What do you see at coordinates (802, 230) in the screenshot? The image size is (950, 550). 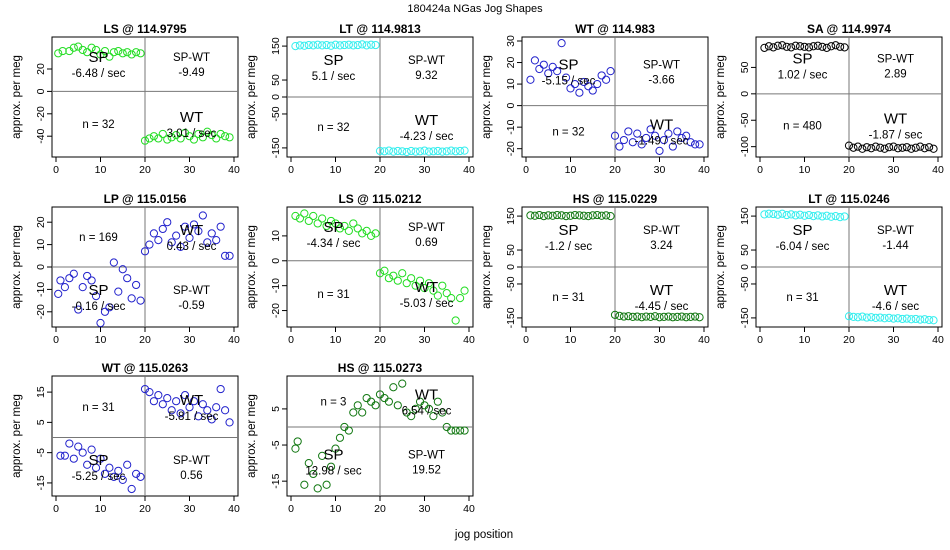 I see `sp-label: SP` at bounding box center [802, 230].